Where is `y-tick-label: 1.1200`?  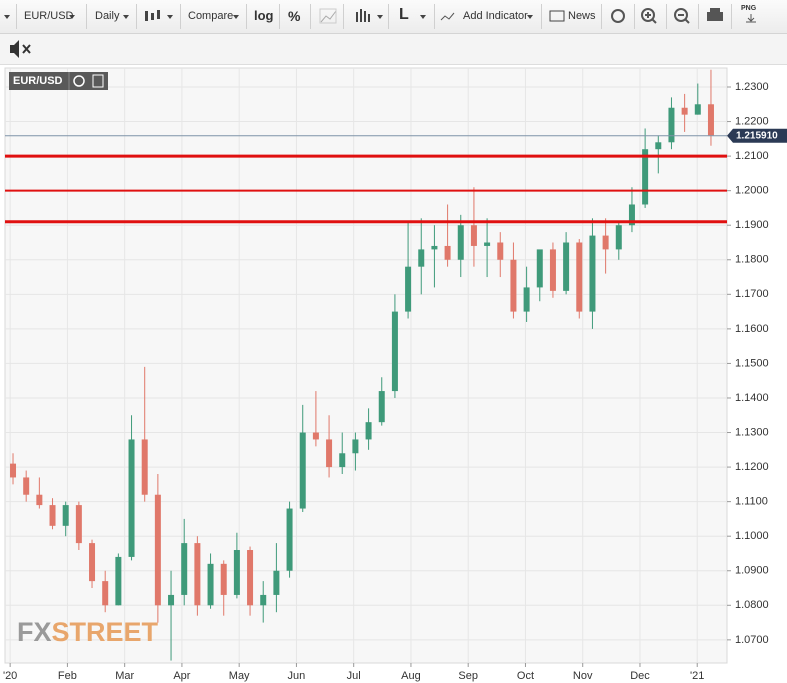 y-tick-label: 1.1200 is located at coordinates (752, 467).